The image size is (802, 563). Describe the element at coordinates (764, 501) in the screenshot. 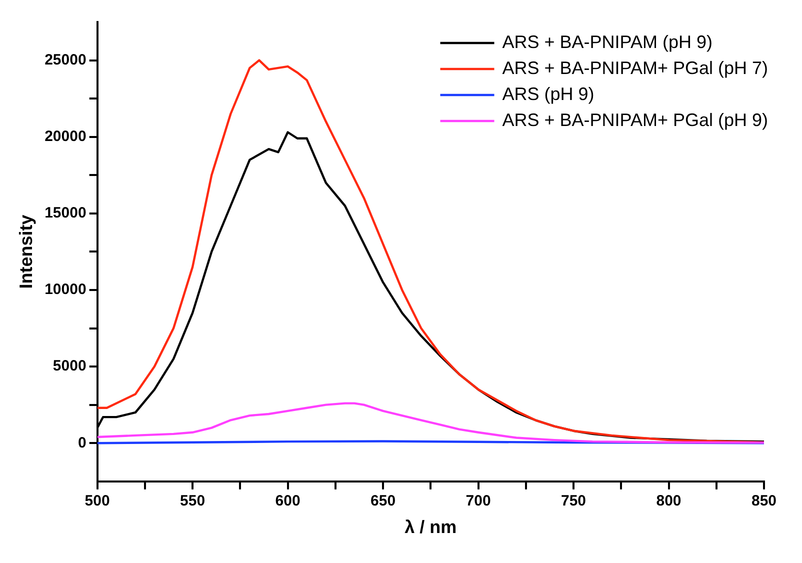

I see `x-tick-label: 850` at that location.